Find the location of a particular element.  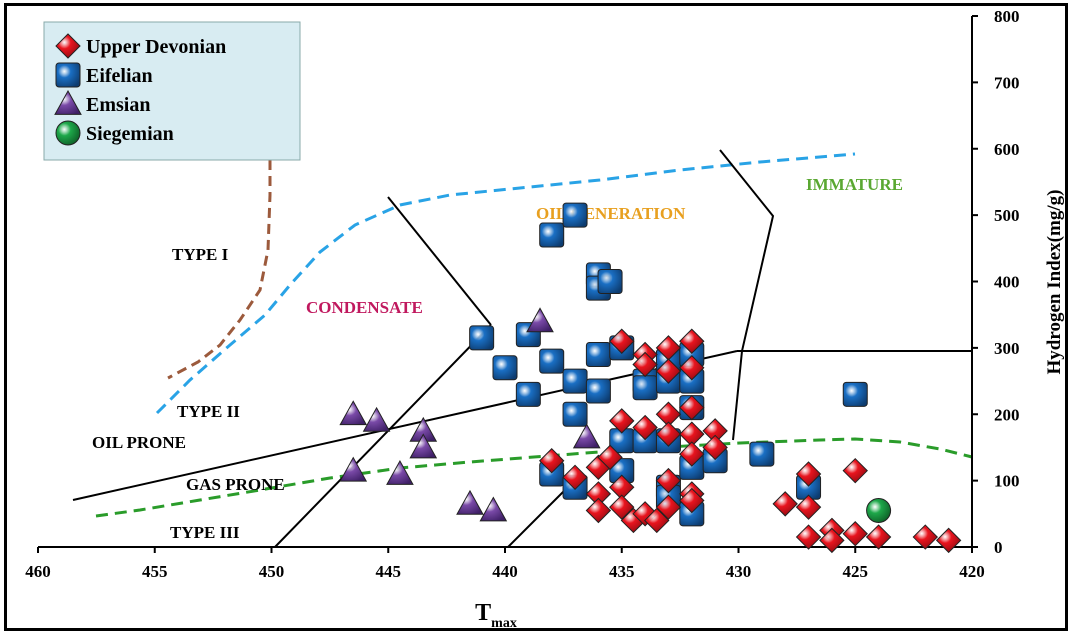

legend-label-emsian: Emsian is located at coordinates (118, 105).